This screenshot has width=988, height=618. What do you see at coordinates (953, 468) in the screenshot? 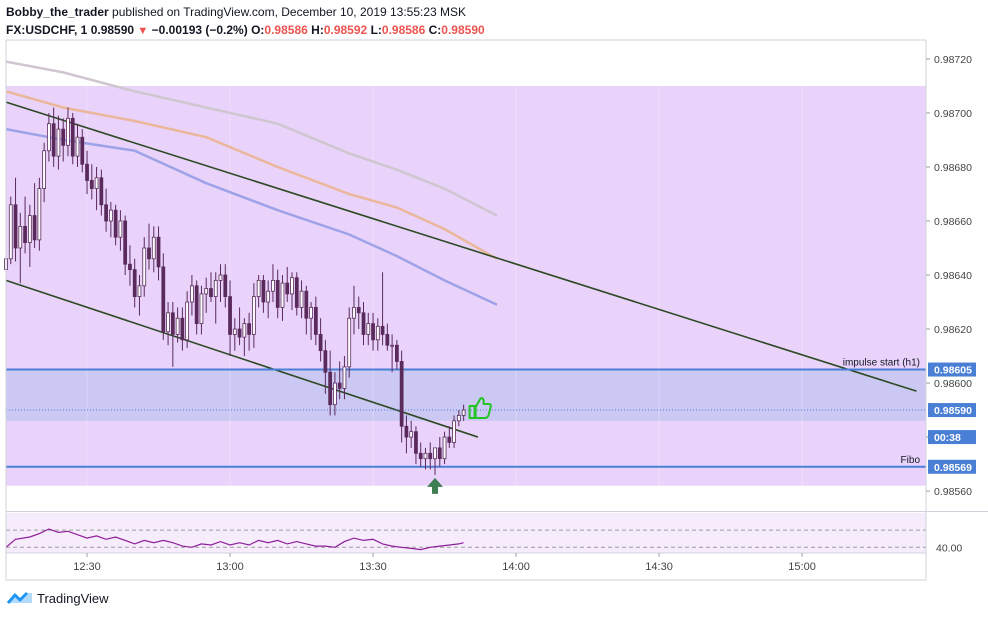
I see `price-tag-label-3: 0.98569` at bounding box center [953, 468].